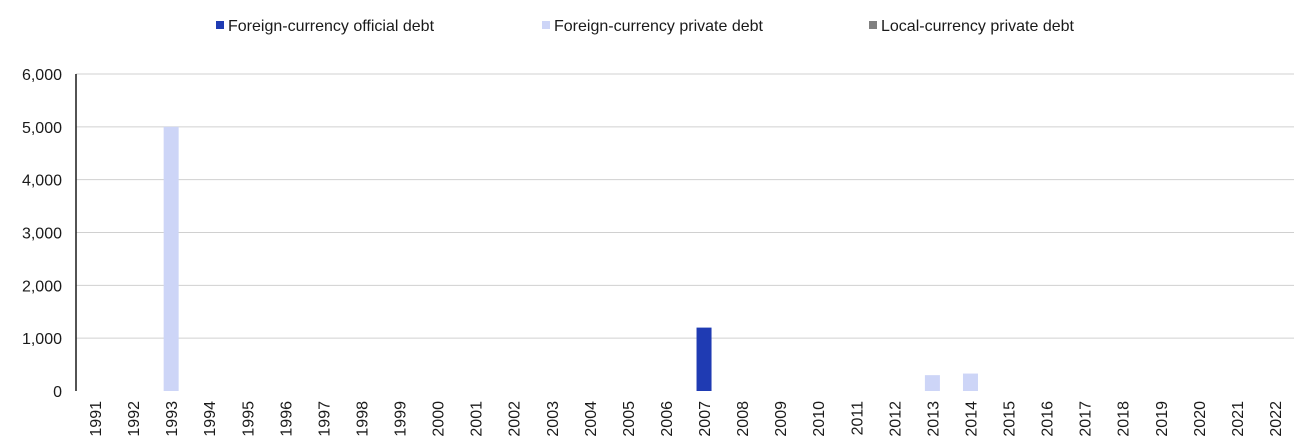 The image size is (1296, 445). Describe the element at coordinates (1048, 419) in the screenshot. I see `x-tick-label: 2016` at that location.